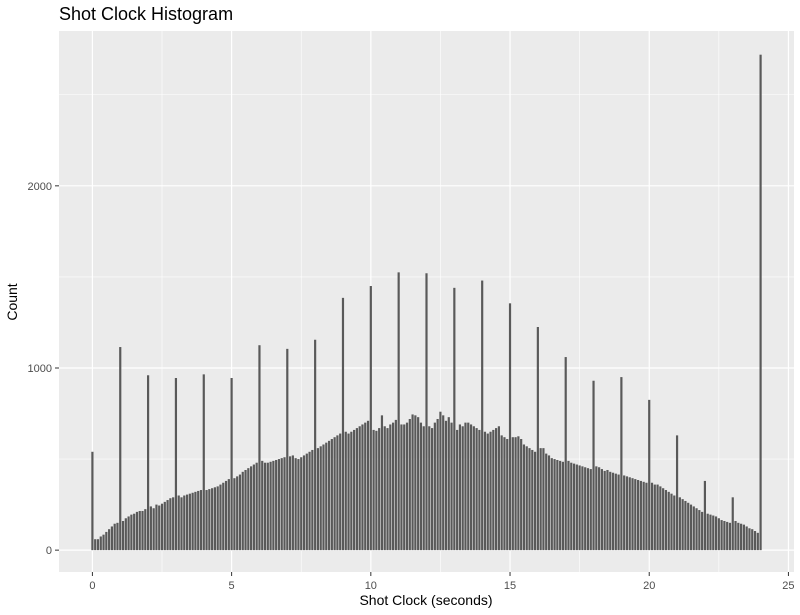 The height and width of the screenshot is (615, 800). What do you see at coordinates (425, 600) in the screenshot?
I see `x-axis-title: Shot Clock (seconds)` at bounding box center [425, 600].